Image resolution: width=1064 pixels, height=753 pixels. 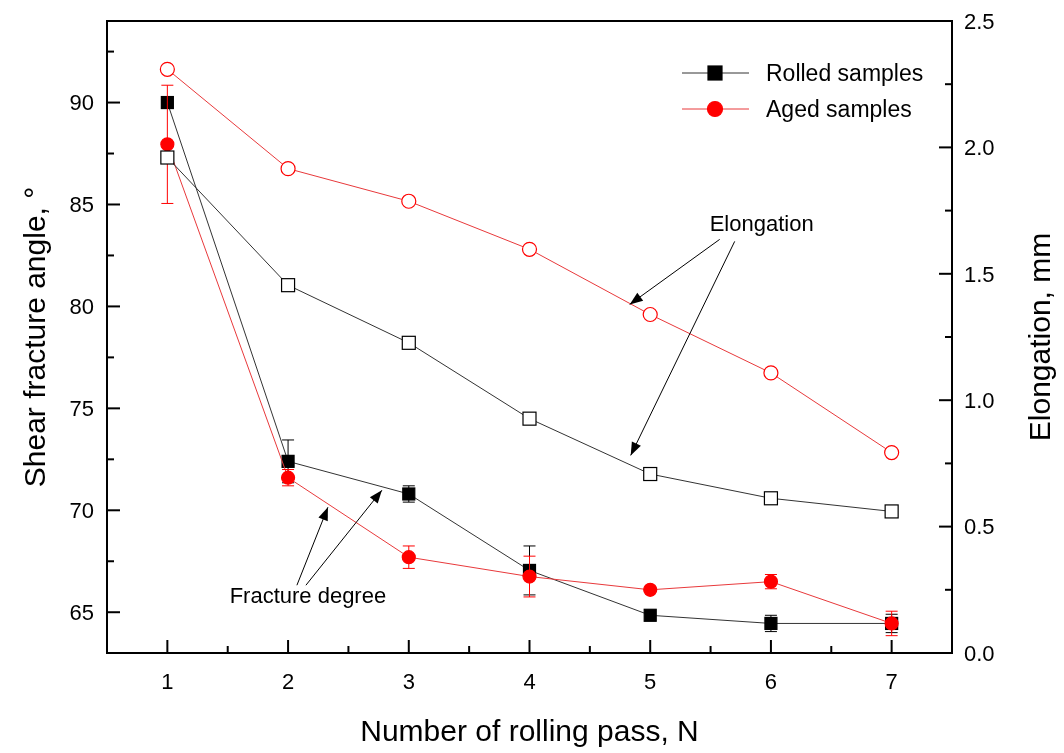 I want to click on y2-tick-label: 0.0, so click(x=979, y=653).